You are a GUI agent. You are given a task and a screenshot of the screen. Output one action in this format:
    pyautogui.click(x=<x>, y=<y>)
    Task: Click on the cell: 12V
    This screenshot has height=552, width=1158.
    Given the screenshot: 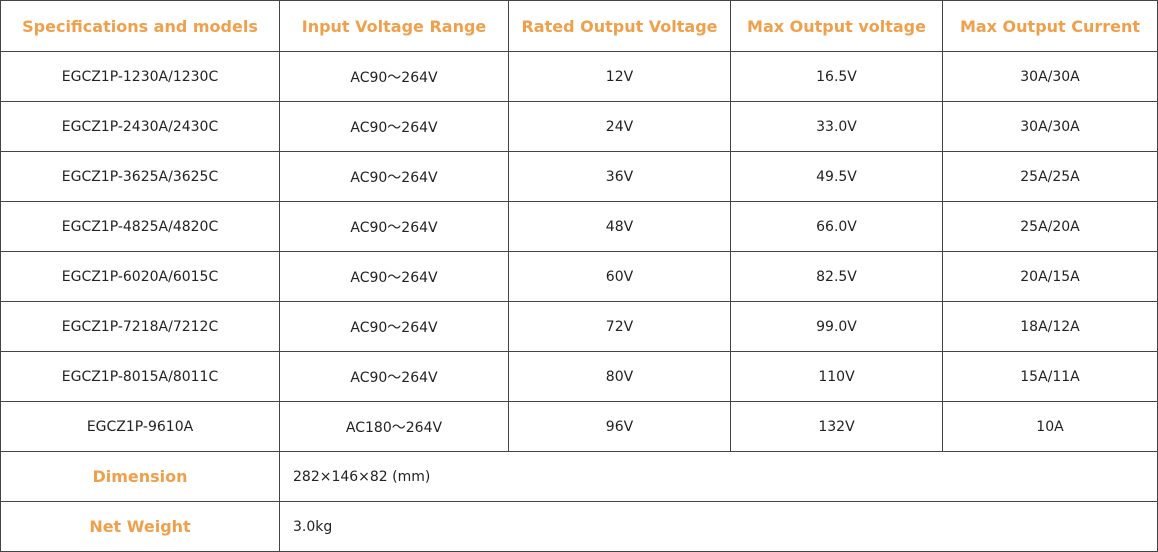 What is the action you would take?
    pyautogui.click(x=619, y=76)
    